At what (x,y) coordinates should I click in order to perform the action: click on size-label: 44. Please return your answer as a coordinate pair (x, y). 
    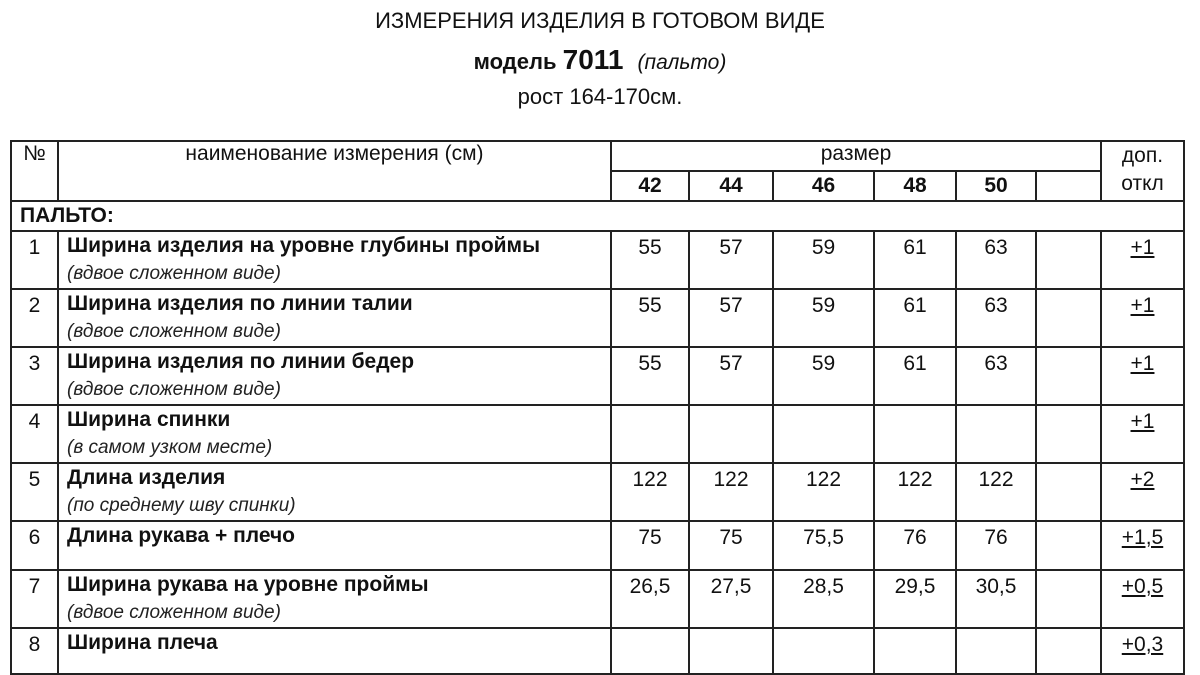
    Looking at the image, I should click on (731, 185).